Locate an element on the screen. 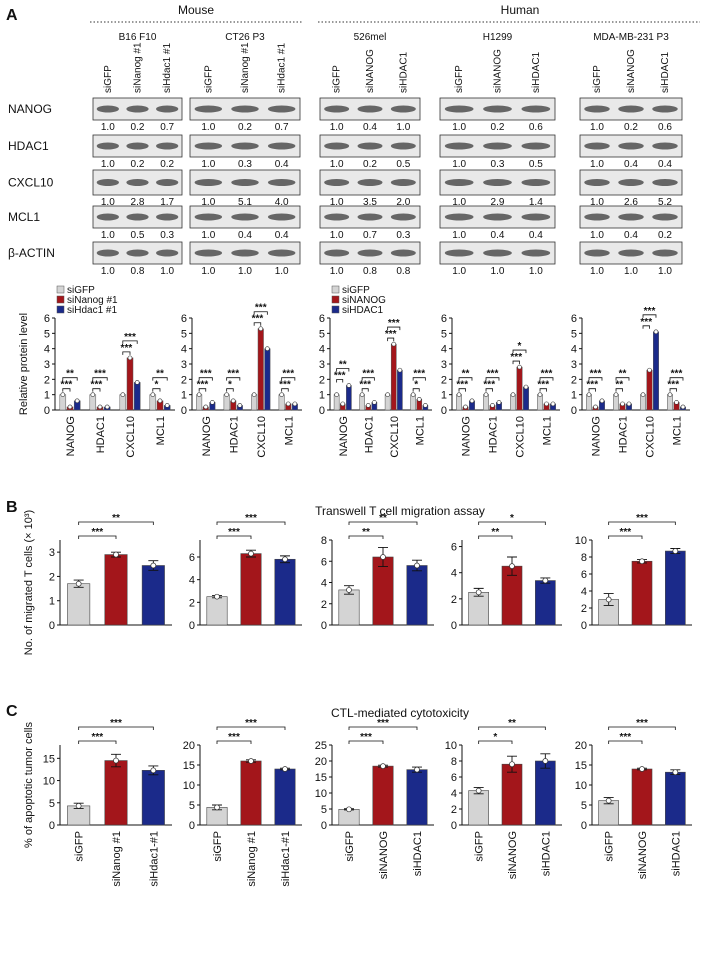 This screenshot has height=957, width=728. lane-label: siHdac1 #1 is located at coordinates (282, 68).